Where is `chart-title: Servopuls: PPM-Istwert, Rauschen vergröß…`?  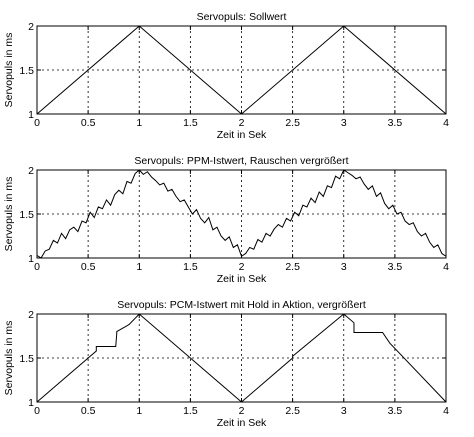 chart-title: Servopuls: PPM-Istwert, Rauschen vergröß… is located at coordinates (241, 161).